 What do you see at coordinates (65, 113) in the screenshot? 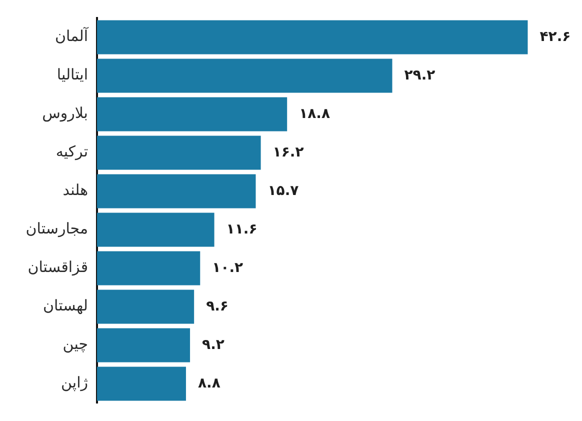
I see `y-tick-label: بلاروس` at bounding box center [65, 113].